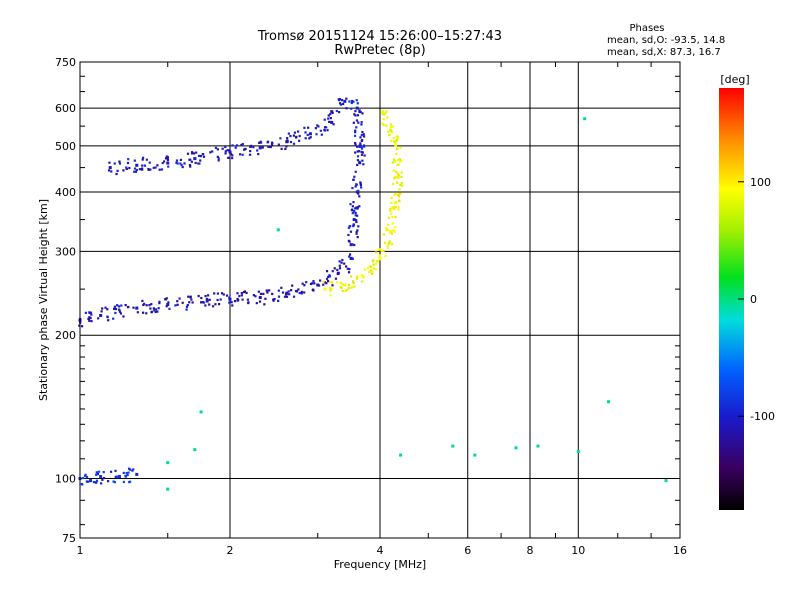 This screenshot has width=800, height=604. What do you see at coordinates (65, 300) in the screenshot?
I see `y-tick-labels: 75 100 200 300 400 500 600 750` at bounding box center [65, 300].